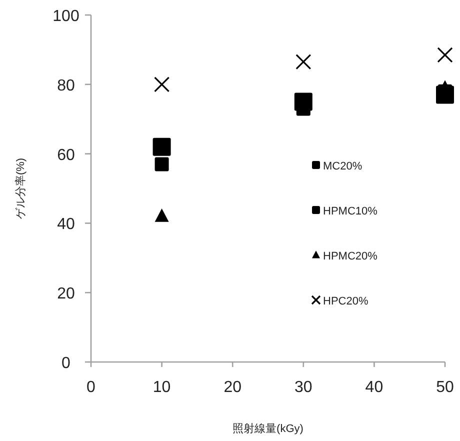  I want to click on legend-label: MC20%, so click(342, 166).